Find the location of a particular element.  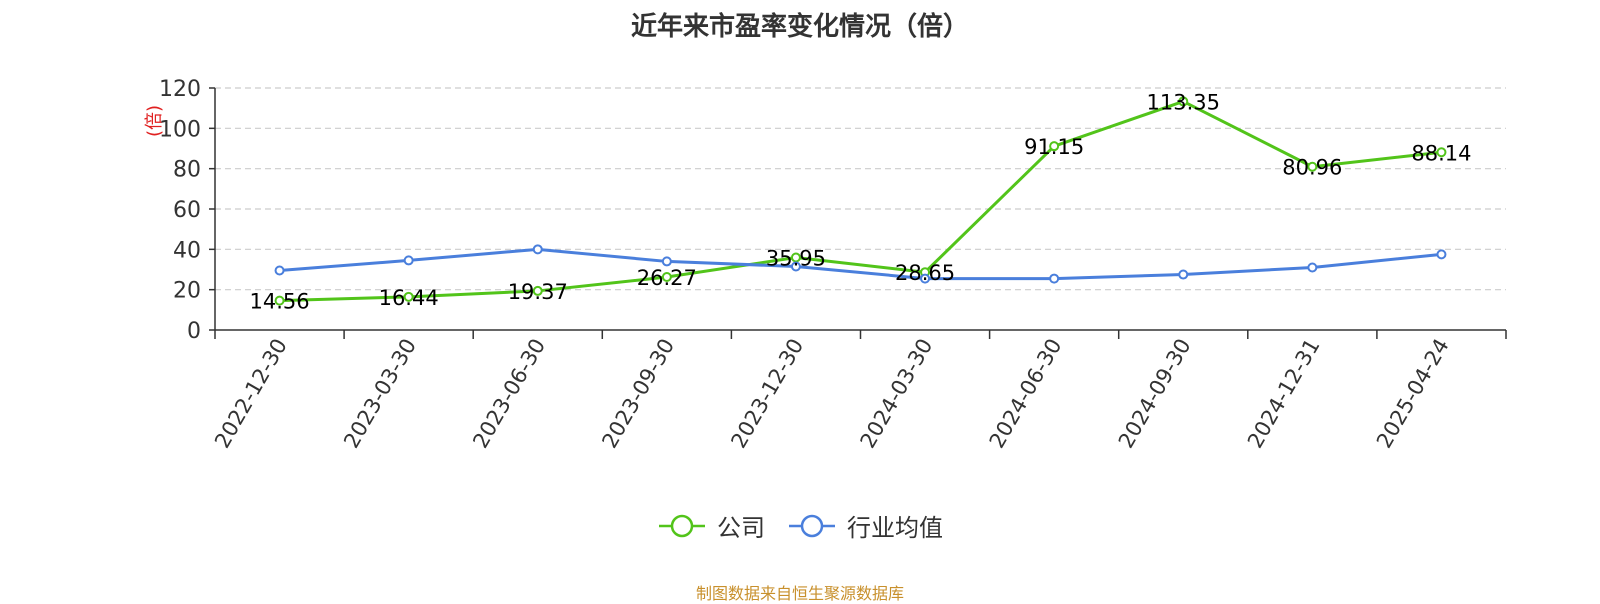

data-label: 113.35 is located at coordinates (1183, 102).